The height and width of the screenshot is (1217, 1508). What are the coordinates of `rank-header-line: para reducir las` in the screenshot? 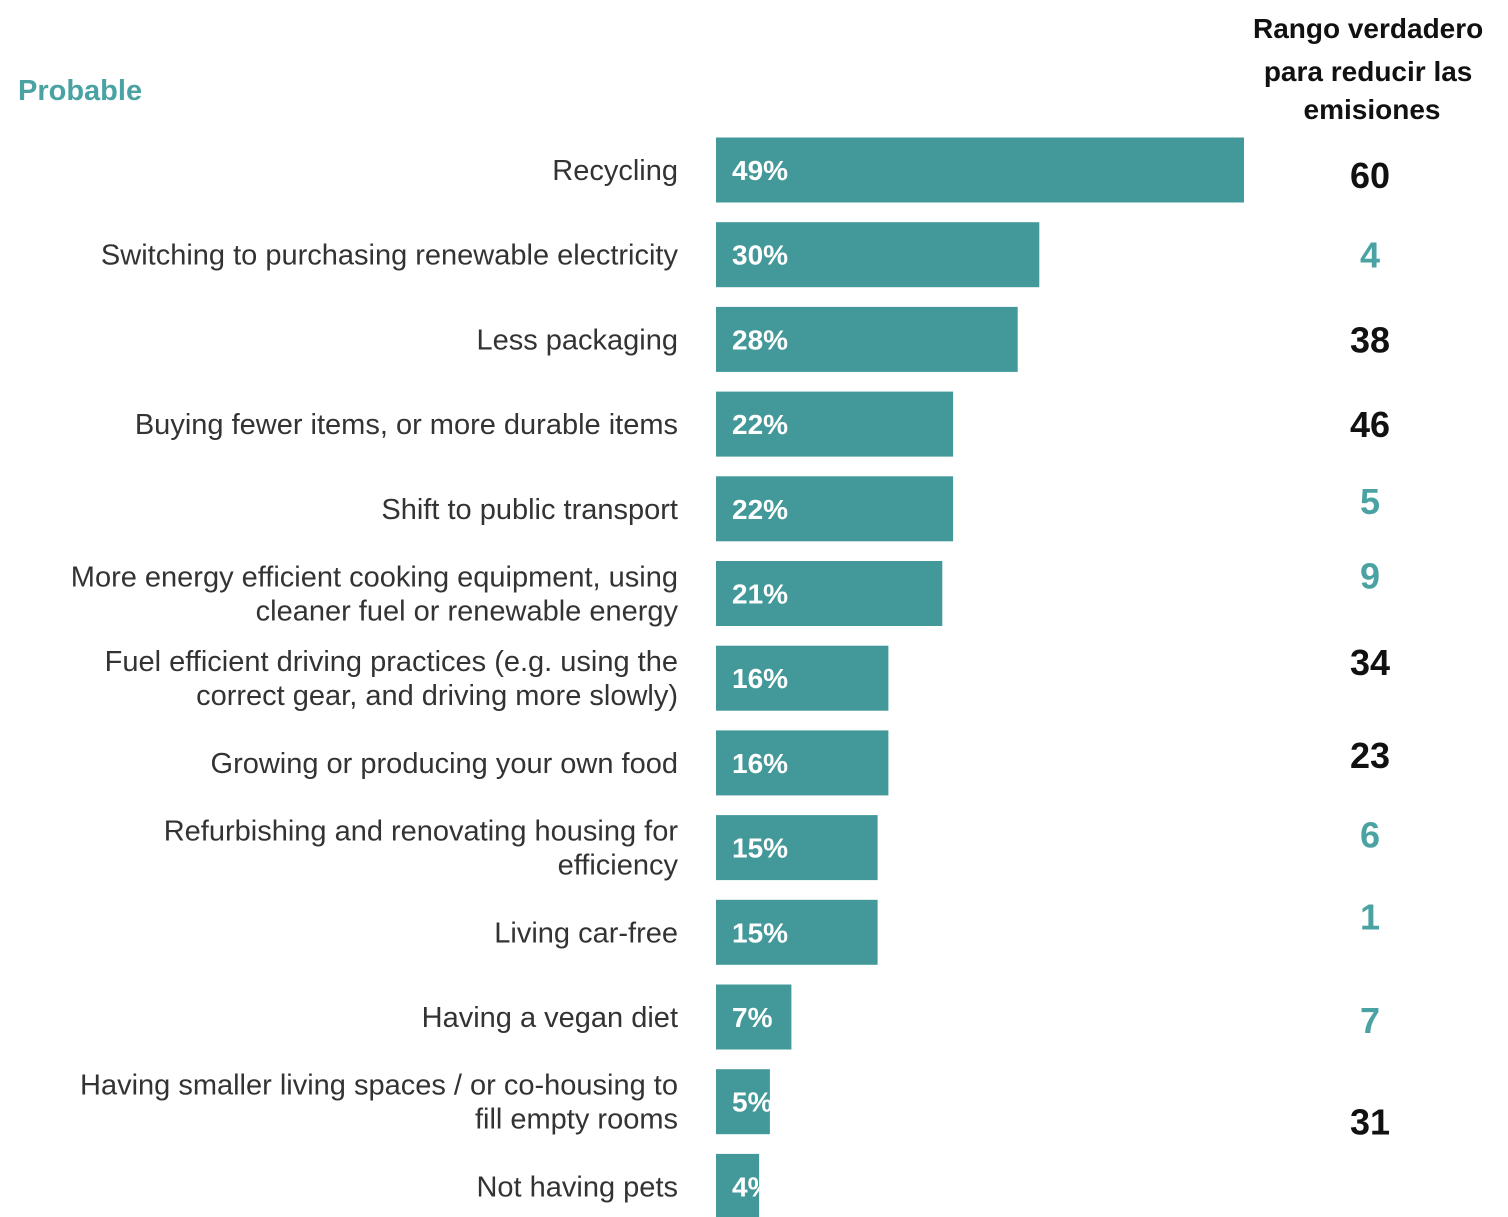 It's located at (1368, 71).